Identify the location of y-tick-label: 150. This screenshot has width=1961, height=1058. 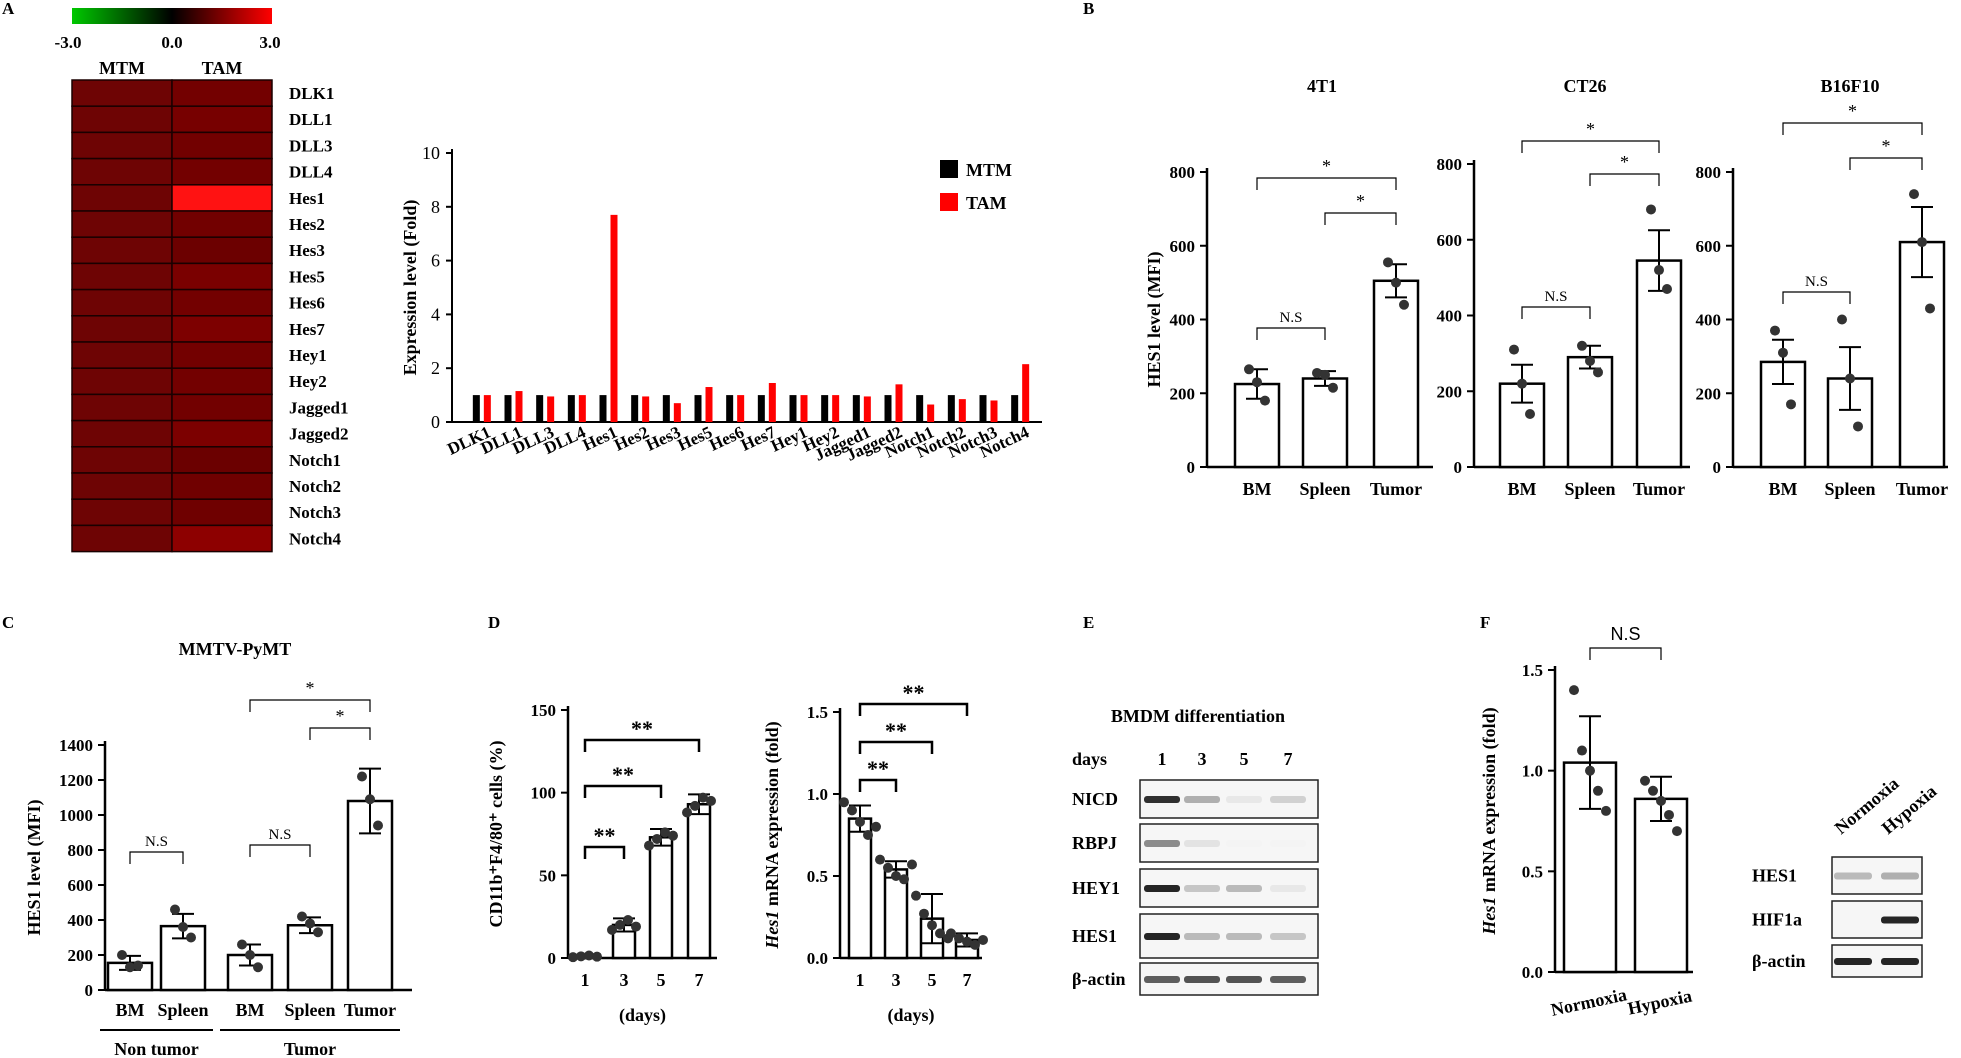
(544, 710).